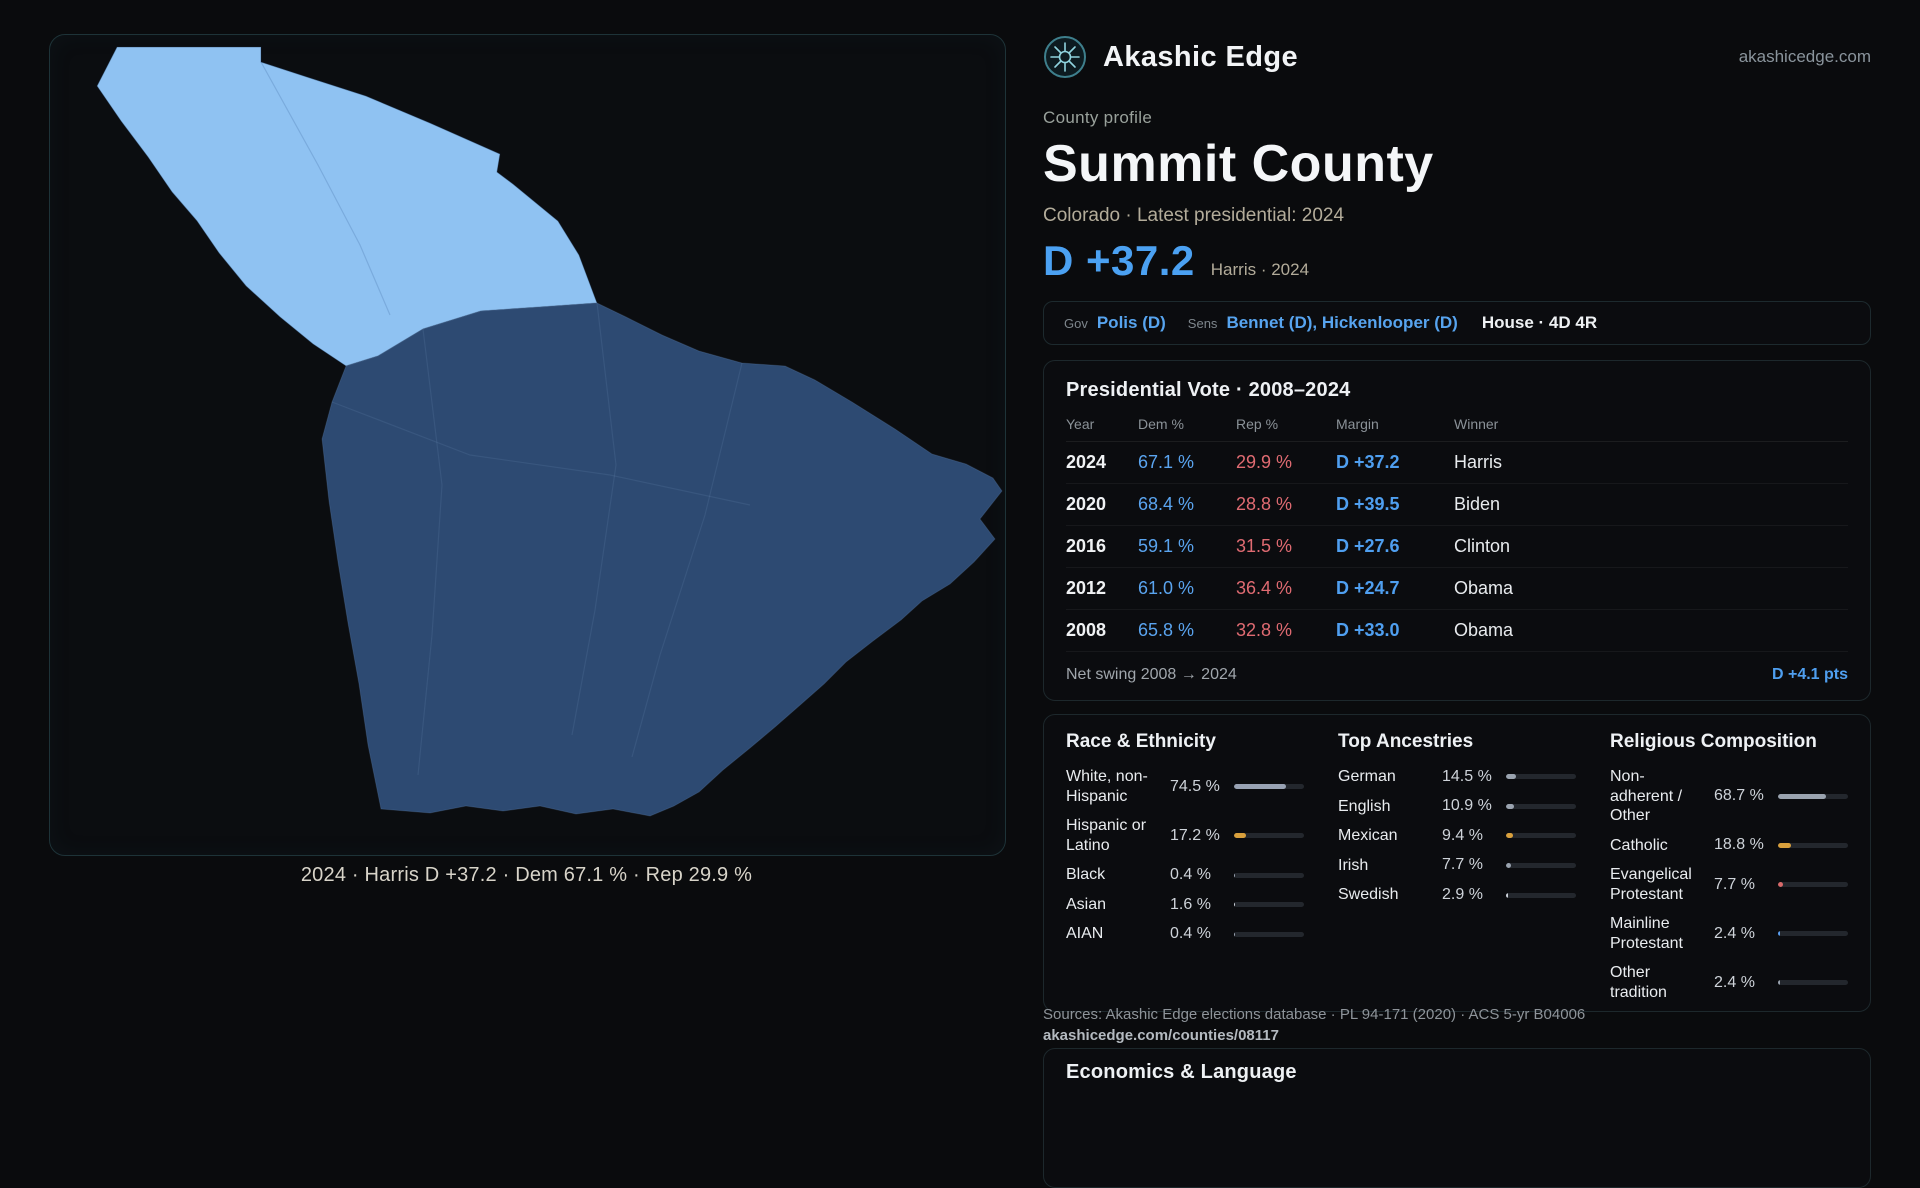 The image size is (1920, 1188). Describe the element at coordinates (1734, 884) in the screenshot. I see `stat-value: 7.7 %` at that location.